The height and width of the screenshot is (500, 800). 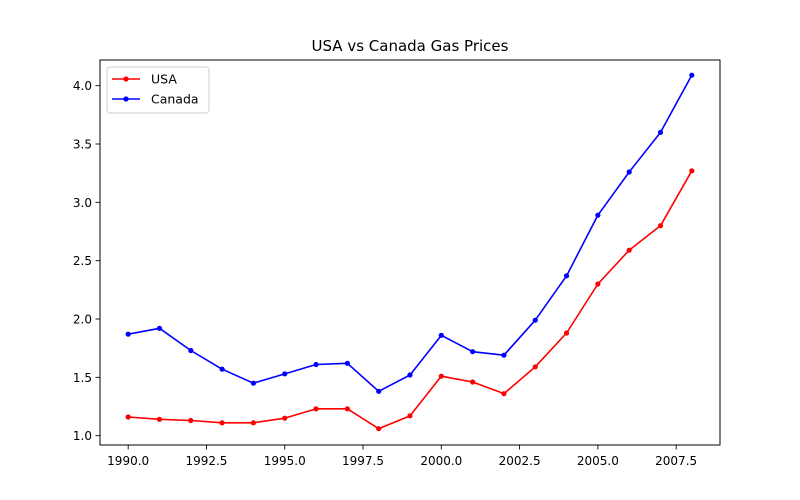 I want to click on legend-marker-usa, so click(x=126, y=79).